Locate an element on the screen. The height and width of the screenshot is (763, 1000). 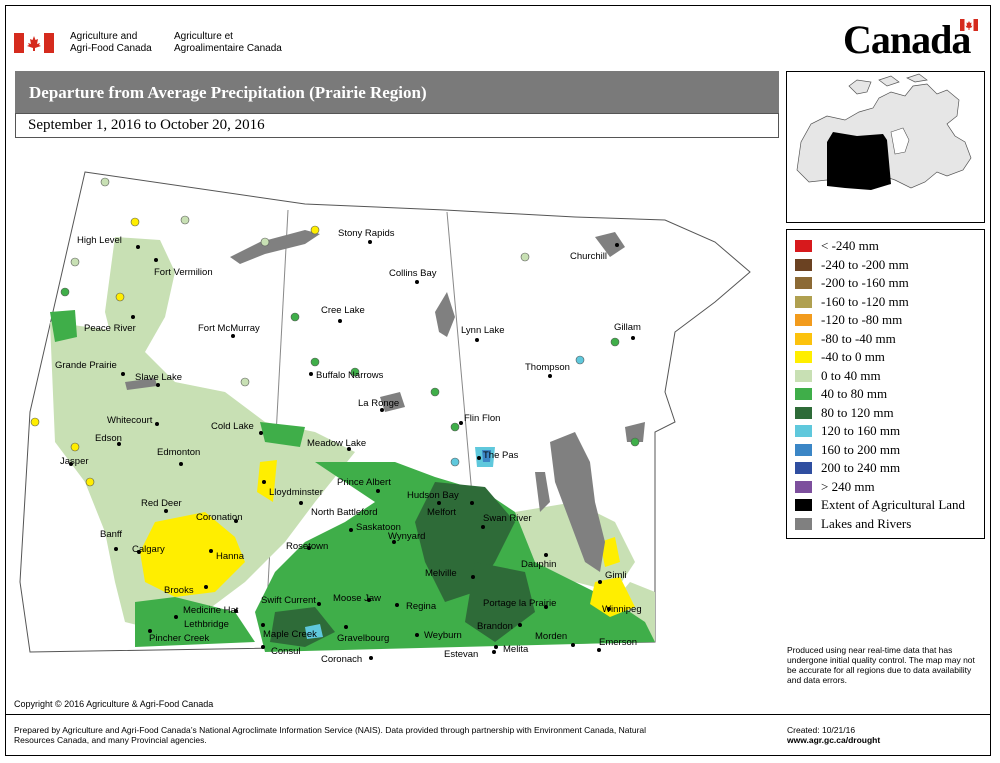
city-label: Red Deer is located at coordinates (161, 503).